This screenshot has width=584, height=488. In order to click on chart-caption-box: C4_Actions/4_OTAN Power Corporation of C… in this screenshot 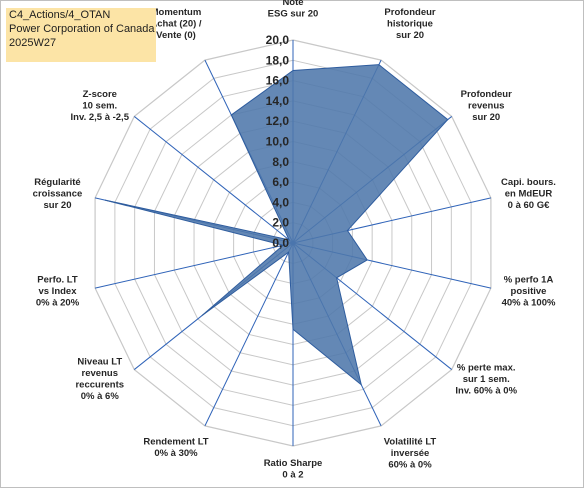, I will do `click(81, 35)`.